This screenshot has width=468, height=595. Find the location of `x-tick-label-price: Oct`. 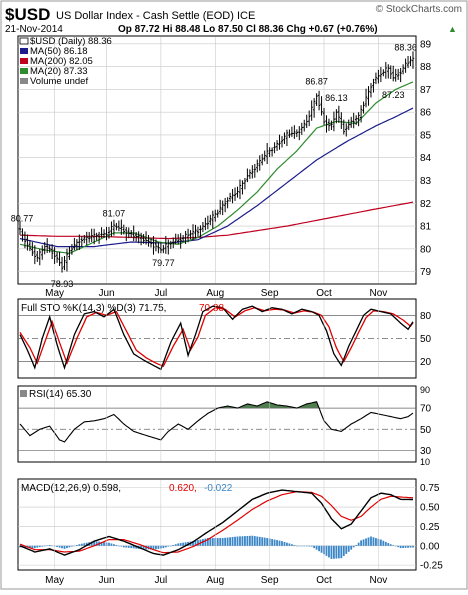

x-tick-label-price: Oct is located at coordinates (324, 293).